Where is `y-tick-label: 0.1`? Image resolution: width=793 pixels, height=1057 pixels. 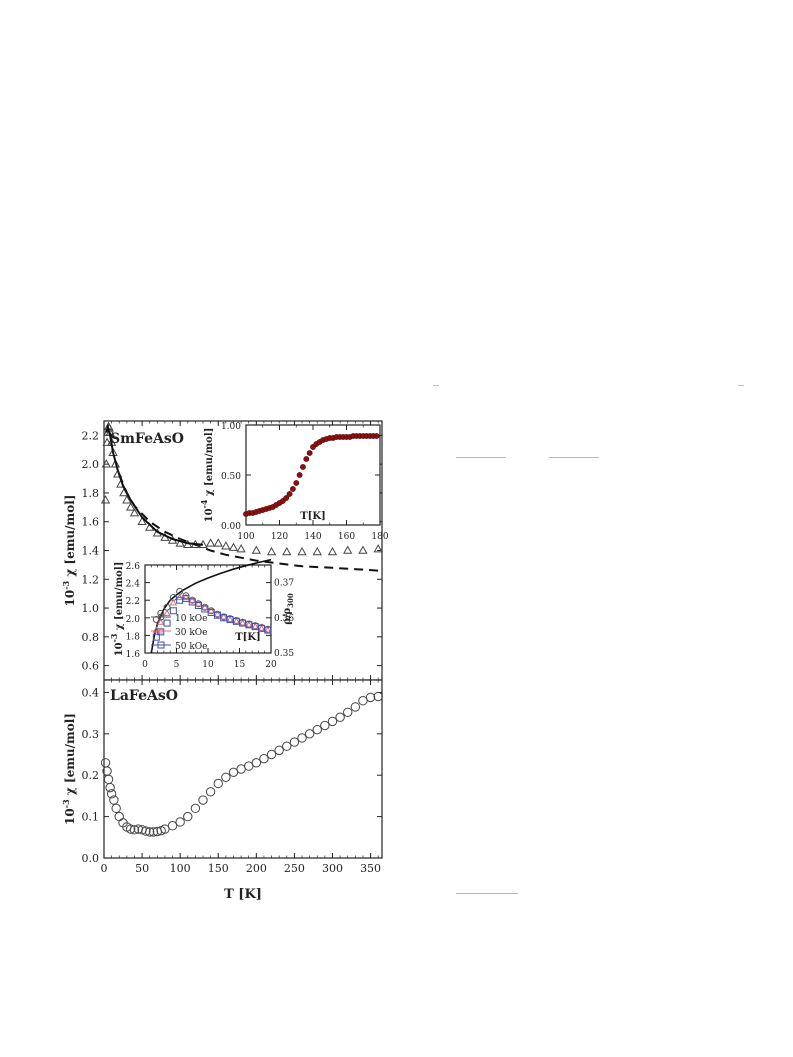 y-tick-label: 0.1 is located at coordinates (91, 817).